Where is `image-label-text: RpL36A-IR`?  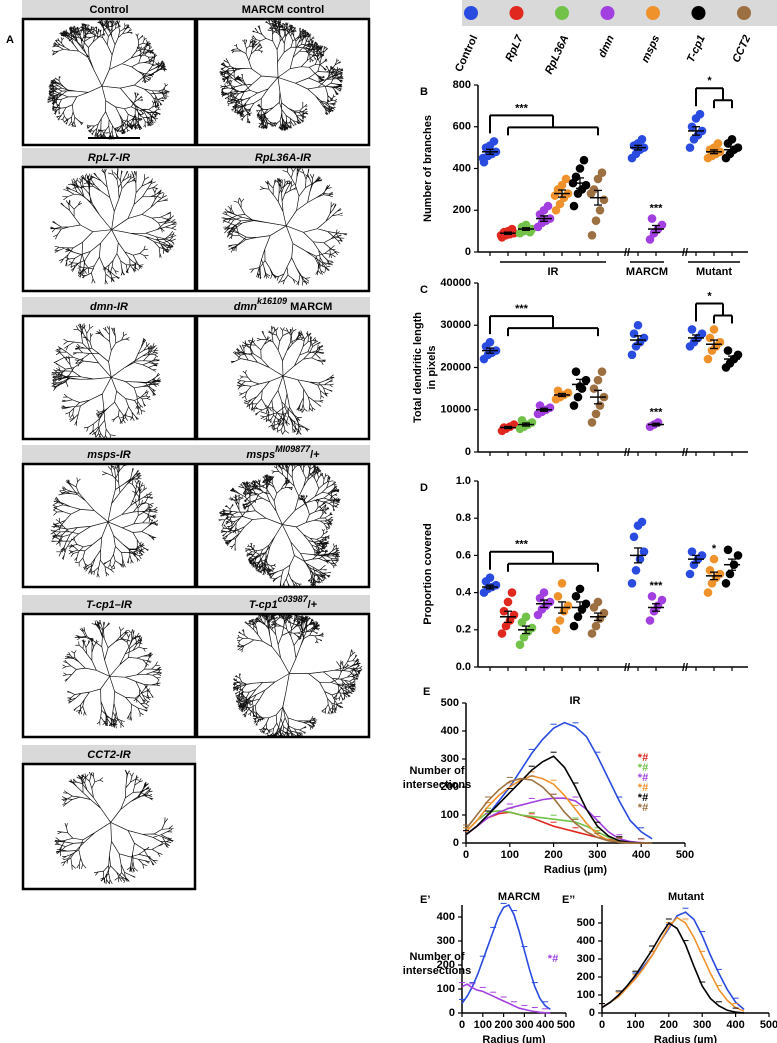 image-label-text: RpL36A-IR is located at coordinates (283, 158).